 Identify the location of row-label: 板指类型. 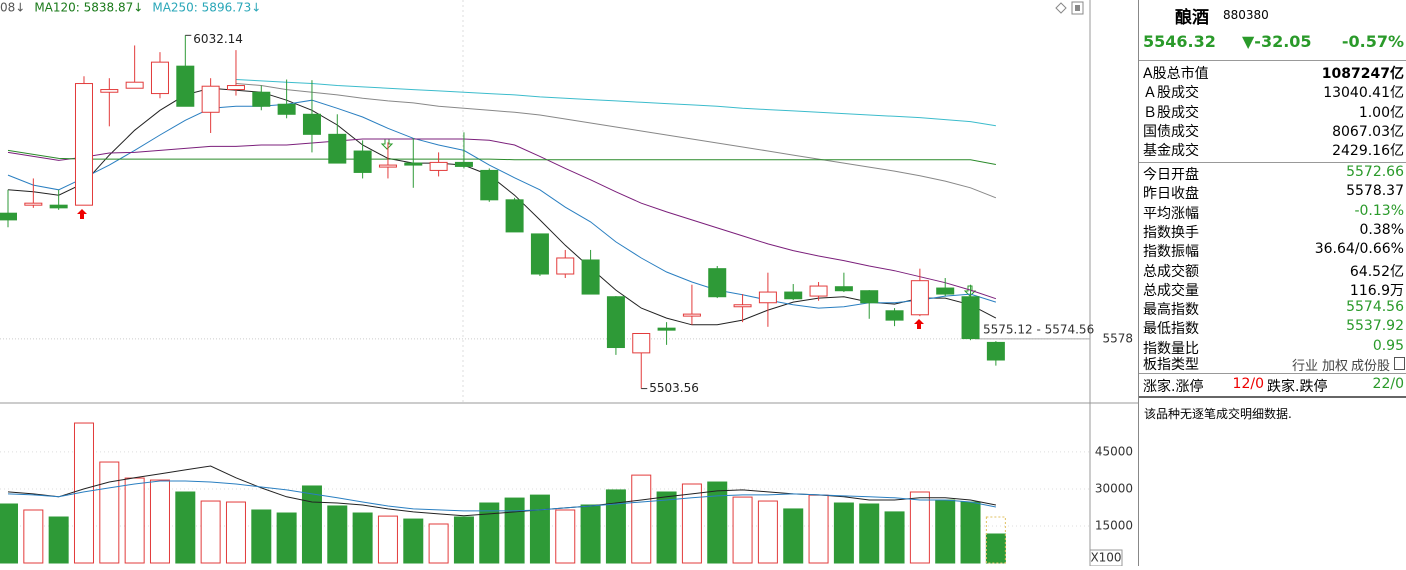
(1171, 365).